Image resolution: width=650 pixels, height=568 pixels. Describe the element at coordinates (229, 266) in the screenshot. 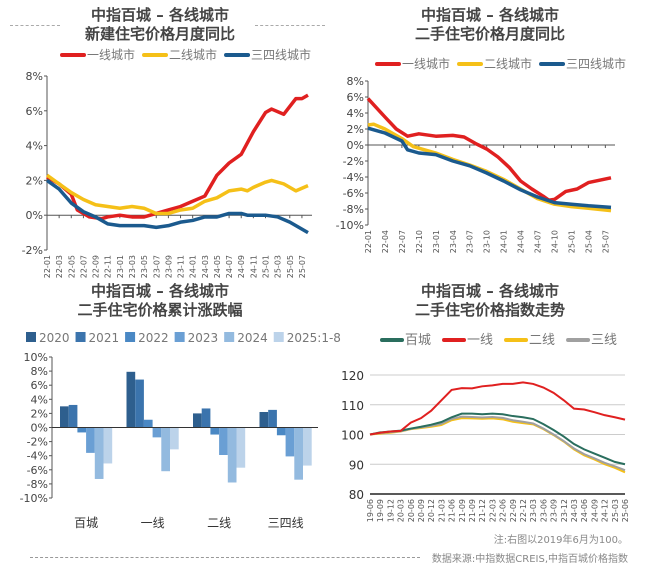

I see `x-tick-label: 24-07` at that location.